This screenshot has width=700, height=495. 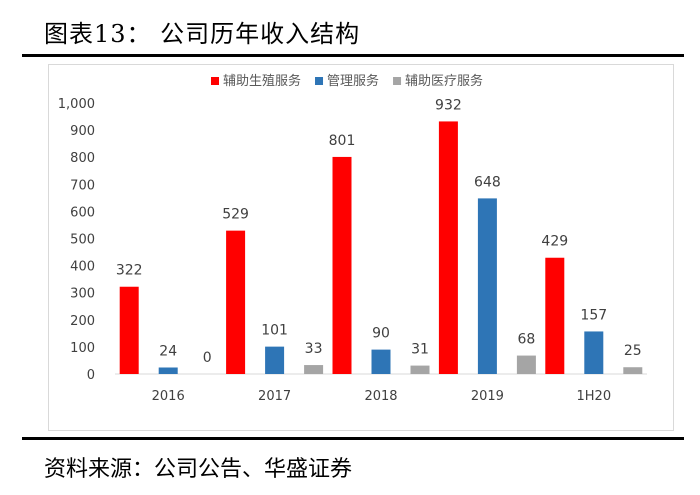 What do you see at coordinates (594, 396) in the screenshot?
I see `x-tick-label: 1H20` at bounding box center [594, 396].